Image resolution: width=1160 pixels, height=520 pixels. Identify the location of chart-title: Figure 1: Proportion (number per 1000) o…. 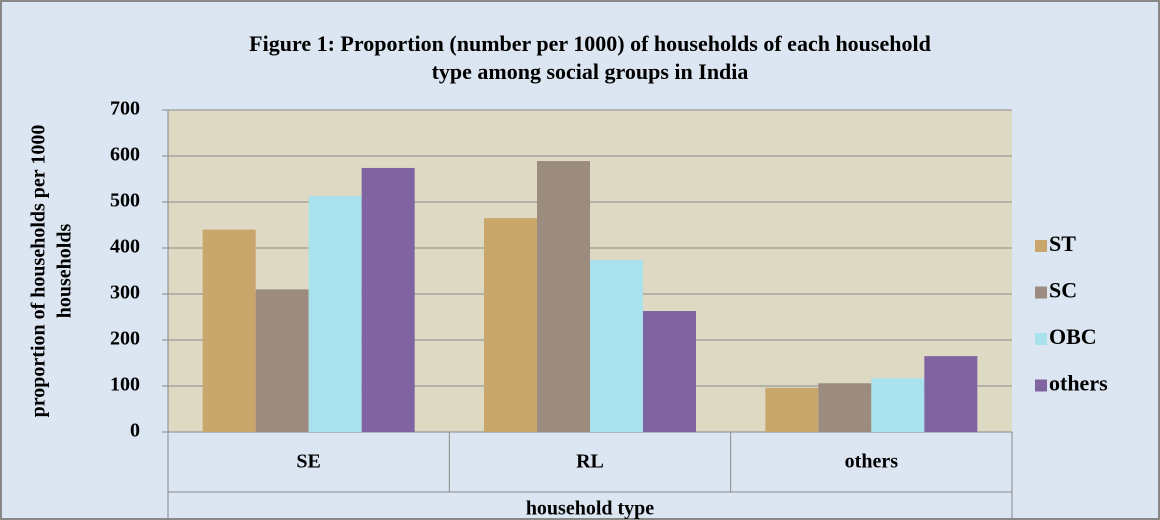
(590, 43).